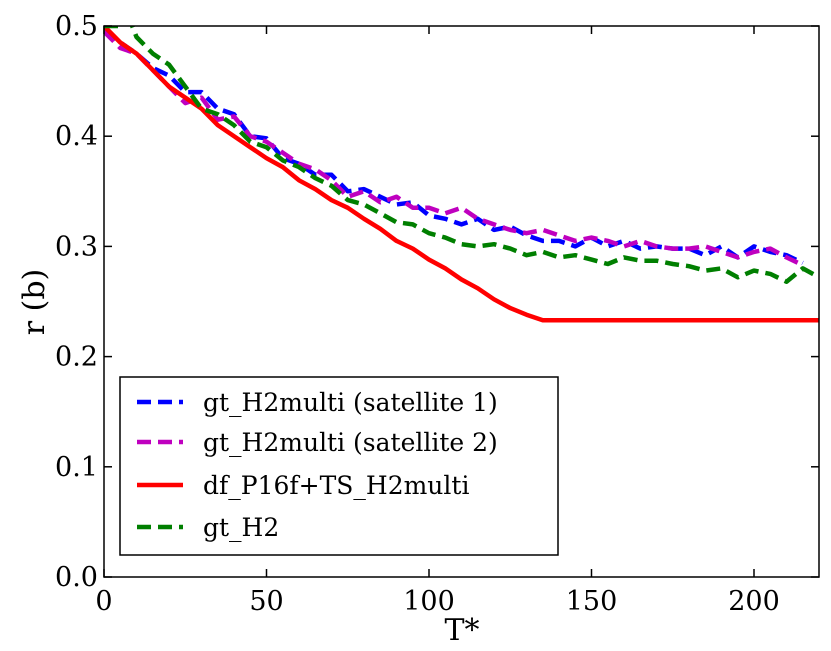 The image size is (831, 651). I want to click on y-tick-label: 0.2, so click(76, 357).